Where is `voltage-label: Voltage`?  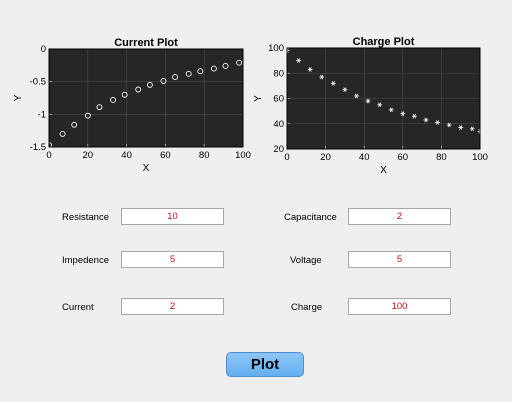 voltage-label: Voltage is located at coordinates (306, 260).